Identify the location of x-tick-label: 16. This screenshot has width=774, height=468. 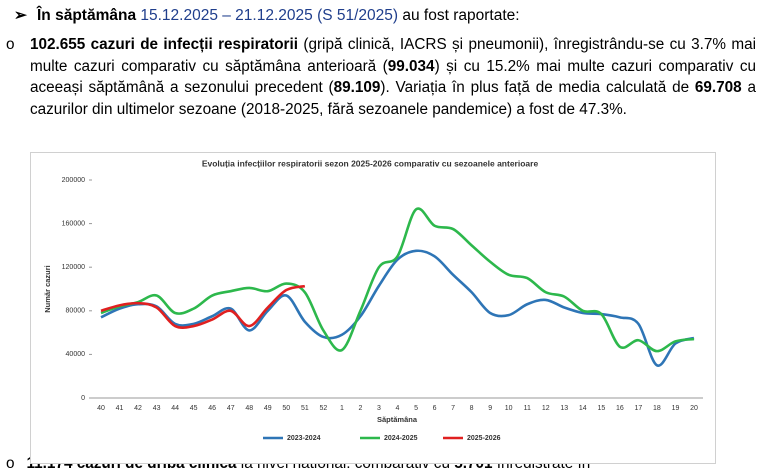
(620, 408).